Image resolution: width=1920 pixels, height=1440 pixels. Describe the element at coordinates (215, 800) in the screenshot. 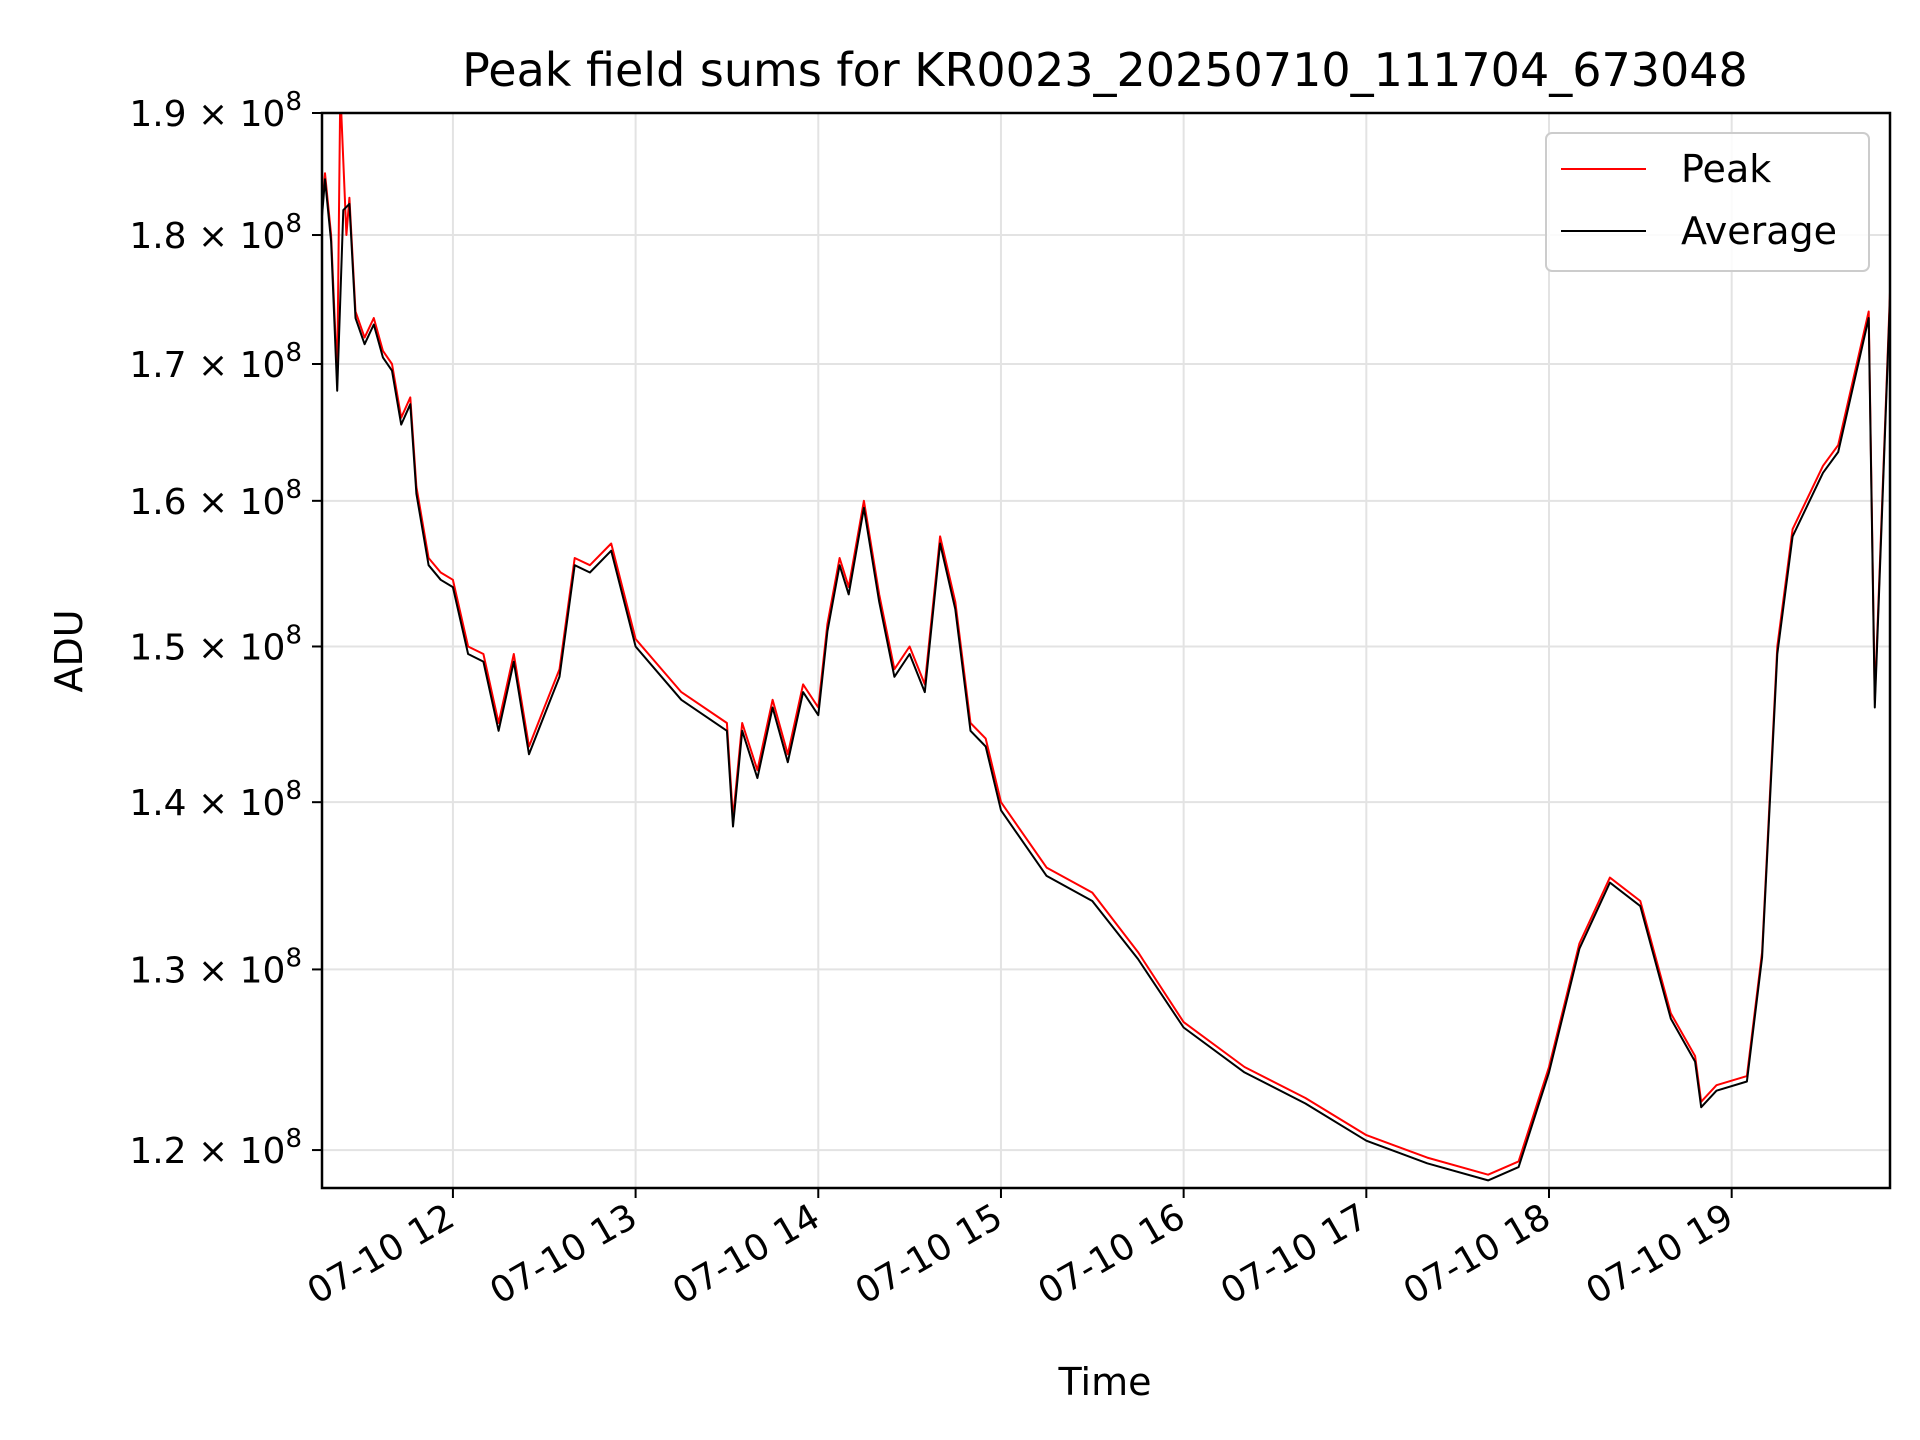

I see `y-tick-label: 1.4 × 108` at that location.